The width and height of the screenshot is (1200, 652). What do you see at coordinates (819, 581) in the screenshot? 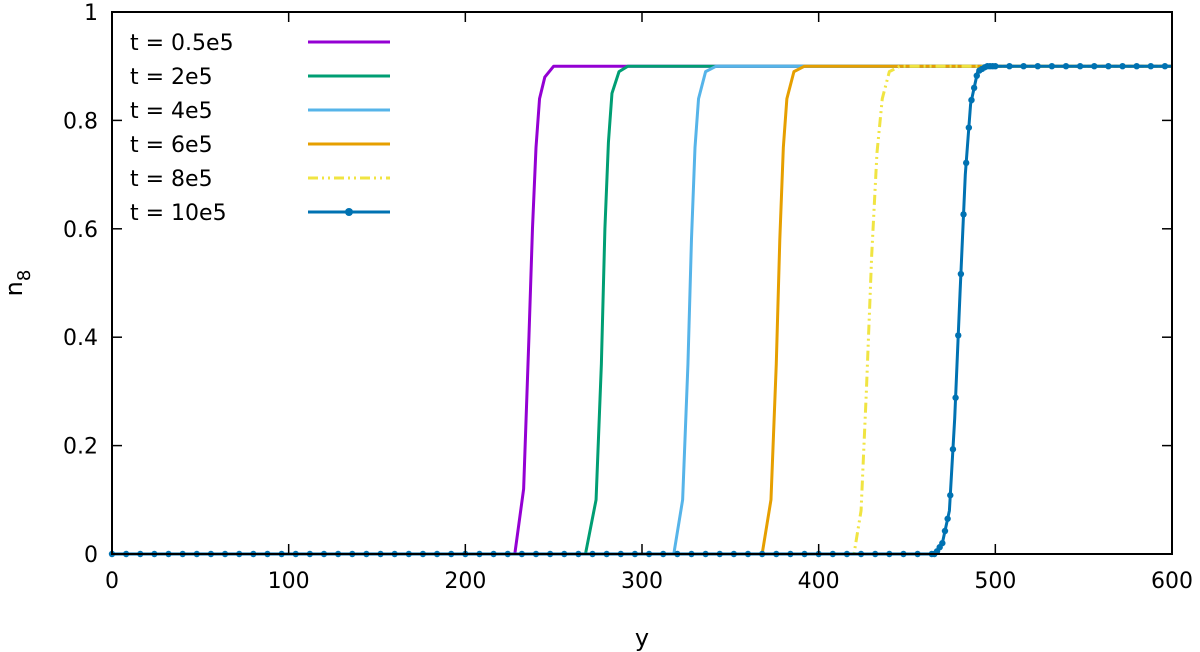
I see `x-tick-label: 400` at bounding box center [819, 581].